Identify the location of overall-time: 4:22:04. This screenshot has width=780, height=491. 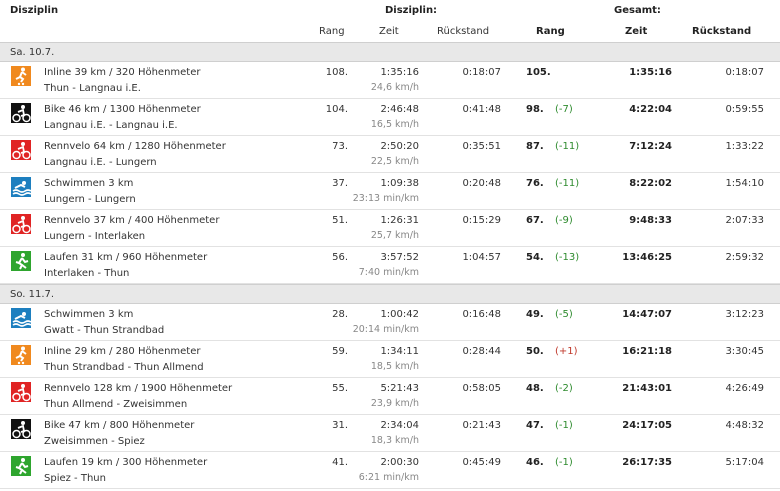
(650, 109).